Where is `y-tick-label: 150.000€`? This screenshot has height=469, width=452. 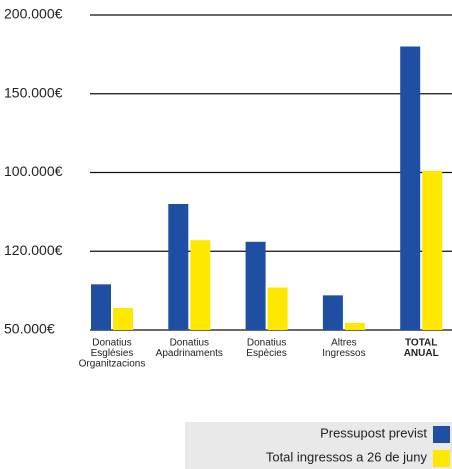 y-tick-label: 150.000€ is located at coordinates (33, 92).